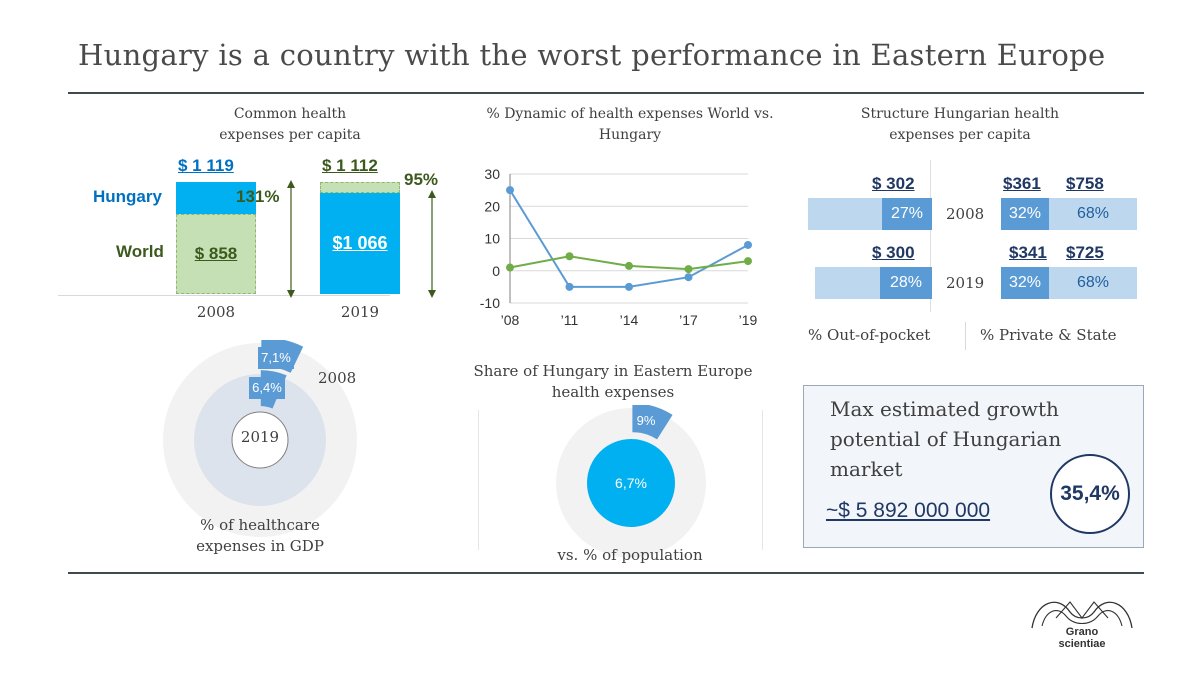 Image resolution: width=1200 pixels, height=675 pixels. What do you see at coordinates (490, 303) in the screenshot?
I see `y-tick-label: -10` at bounding box center [490, 303].